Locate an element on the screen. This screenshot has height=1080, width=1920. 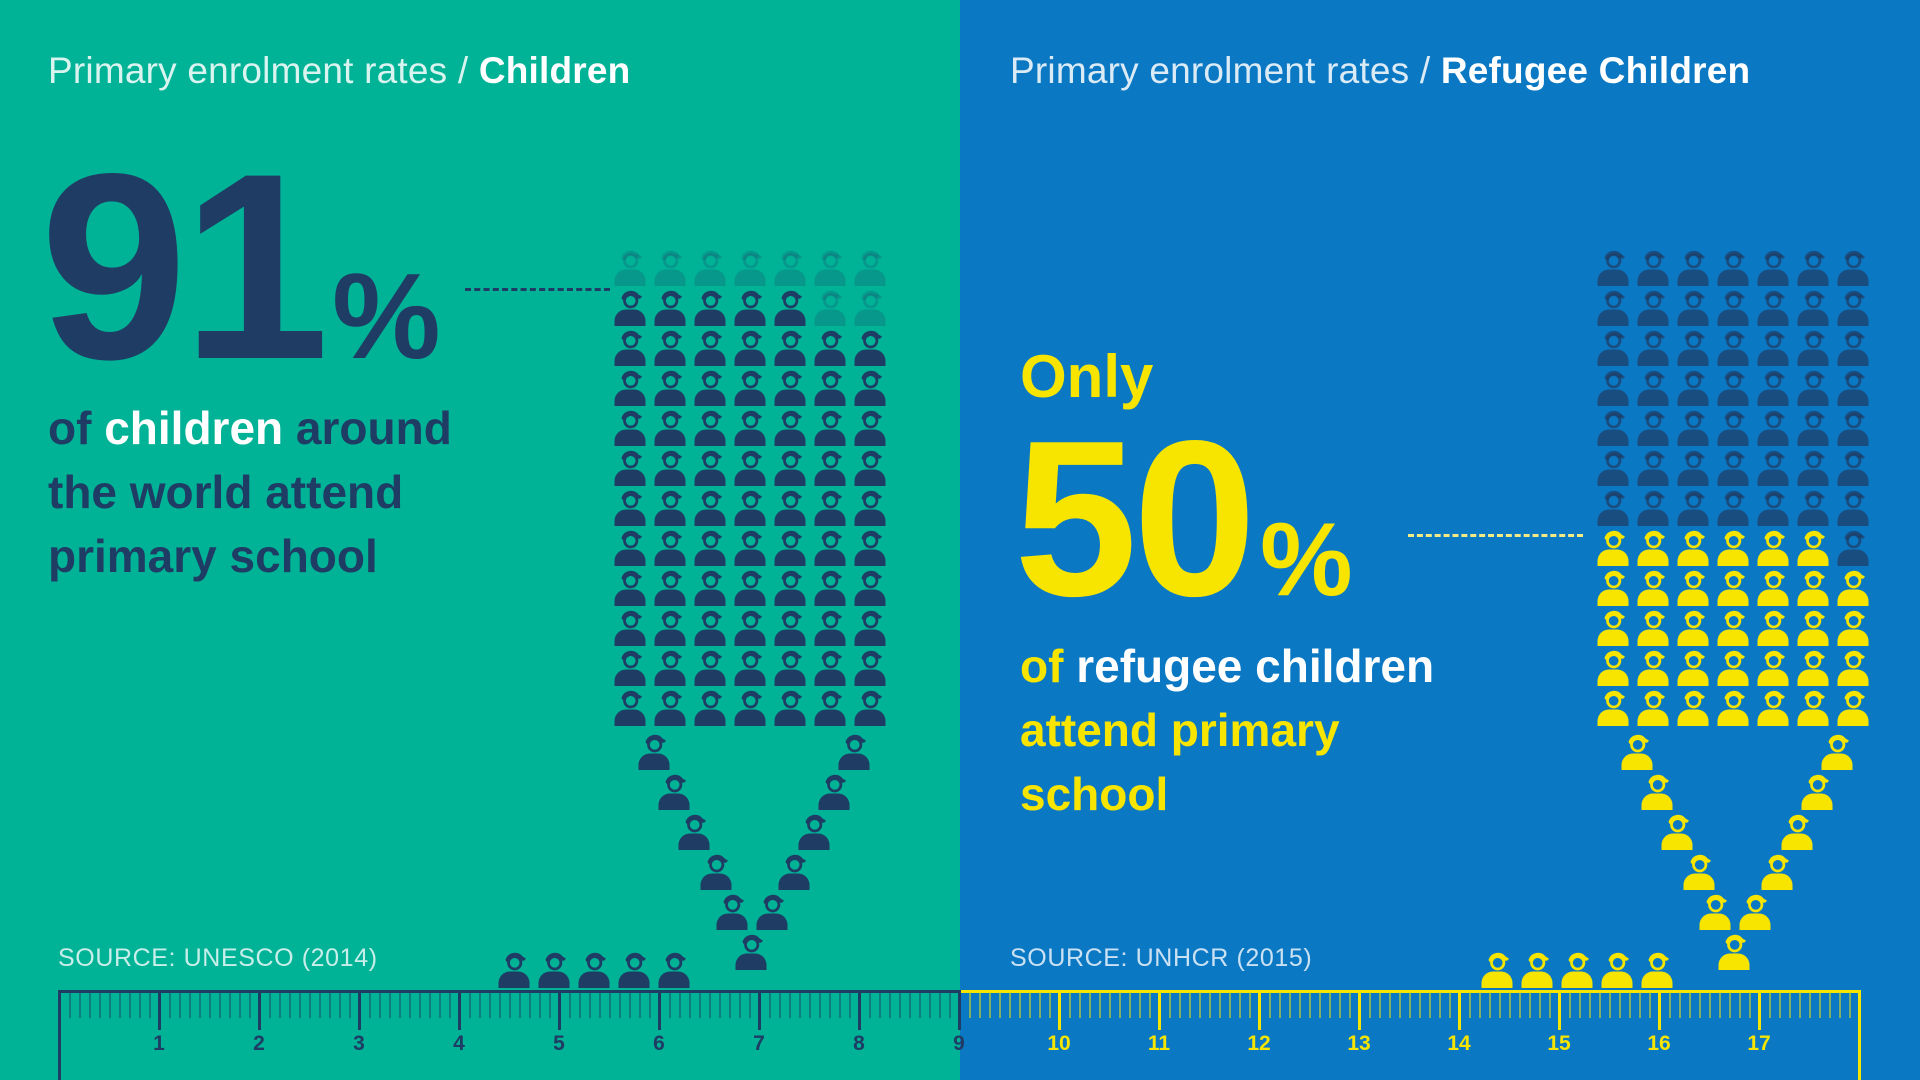
statement-line: primary school is located at coordinates (213, 556).